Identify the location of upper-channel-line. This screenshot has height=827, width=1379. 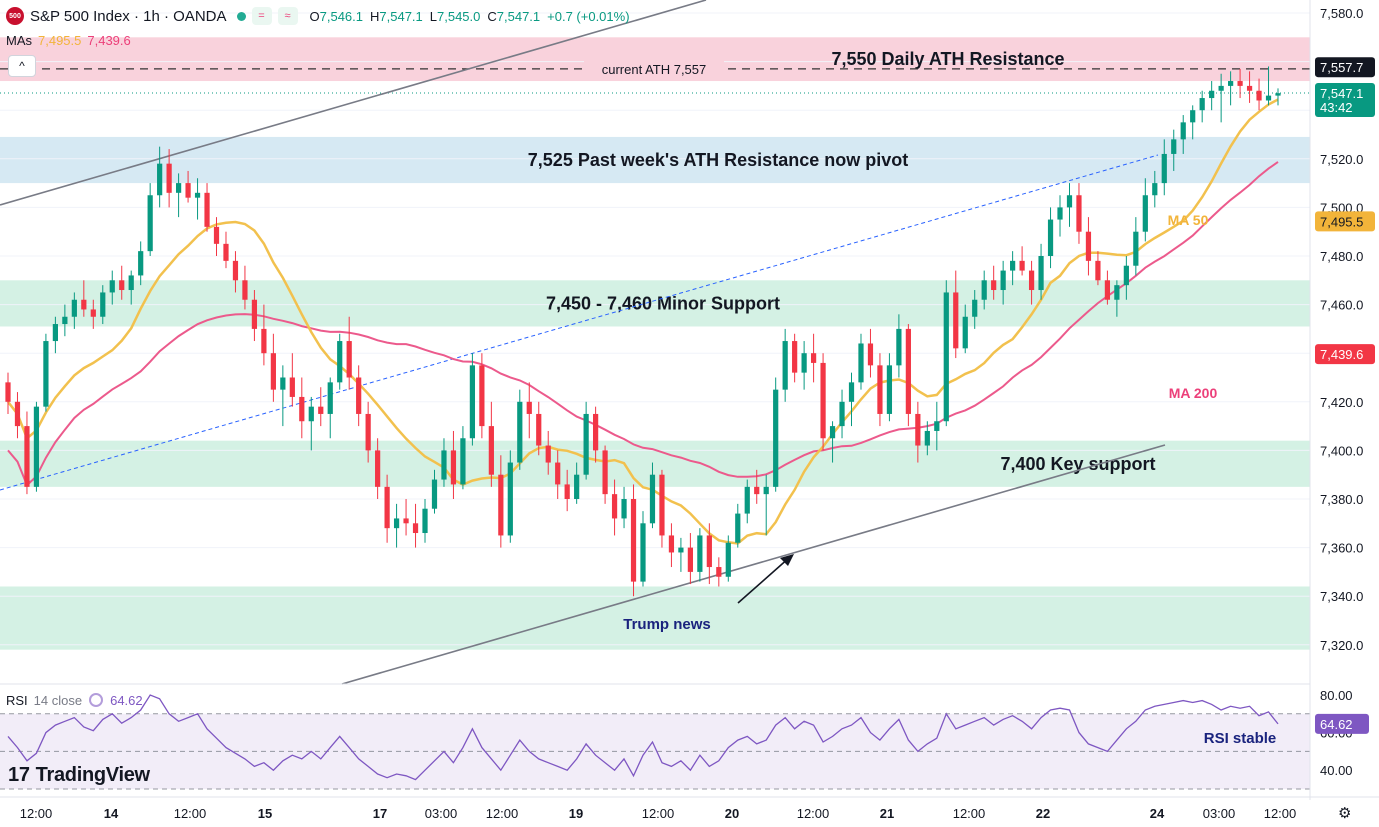
(353, 103).